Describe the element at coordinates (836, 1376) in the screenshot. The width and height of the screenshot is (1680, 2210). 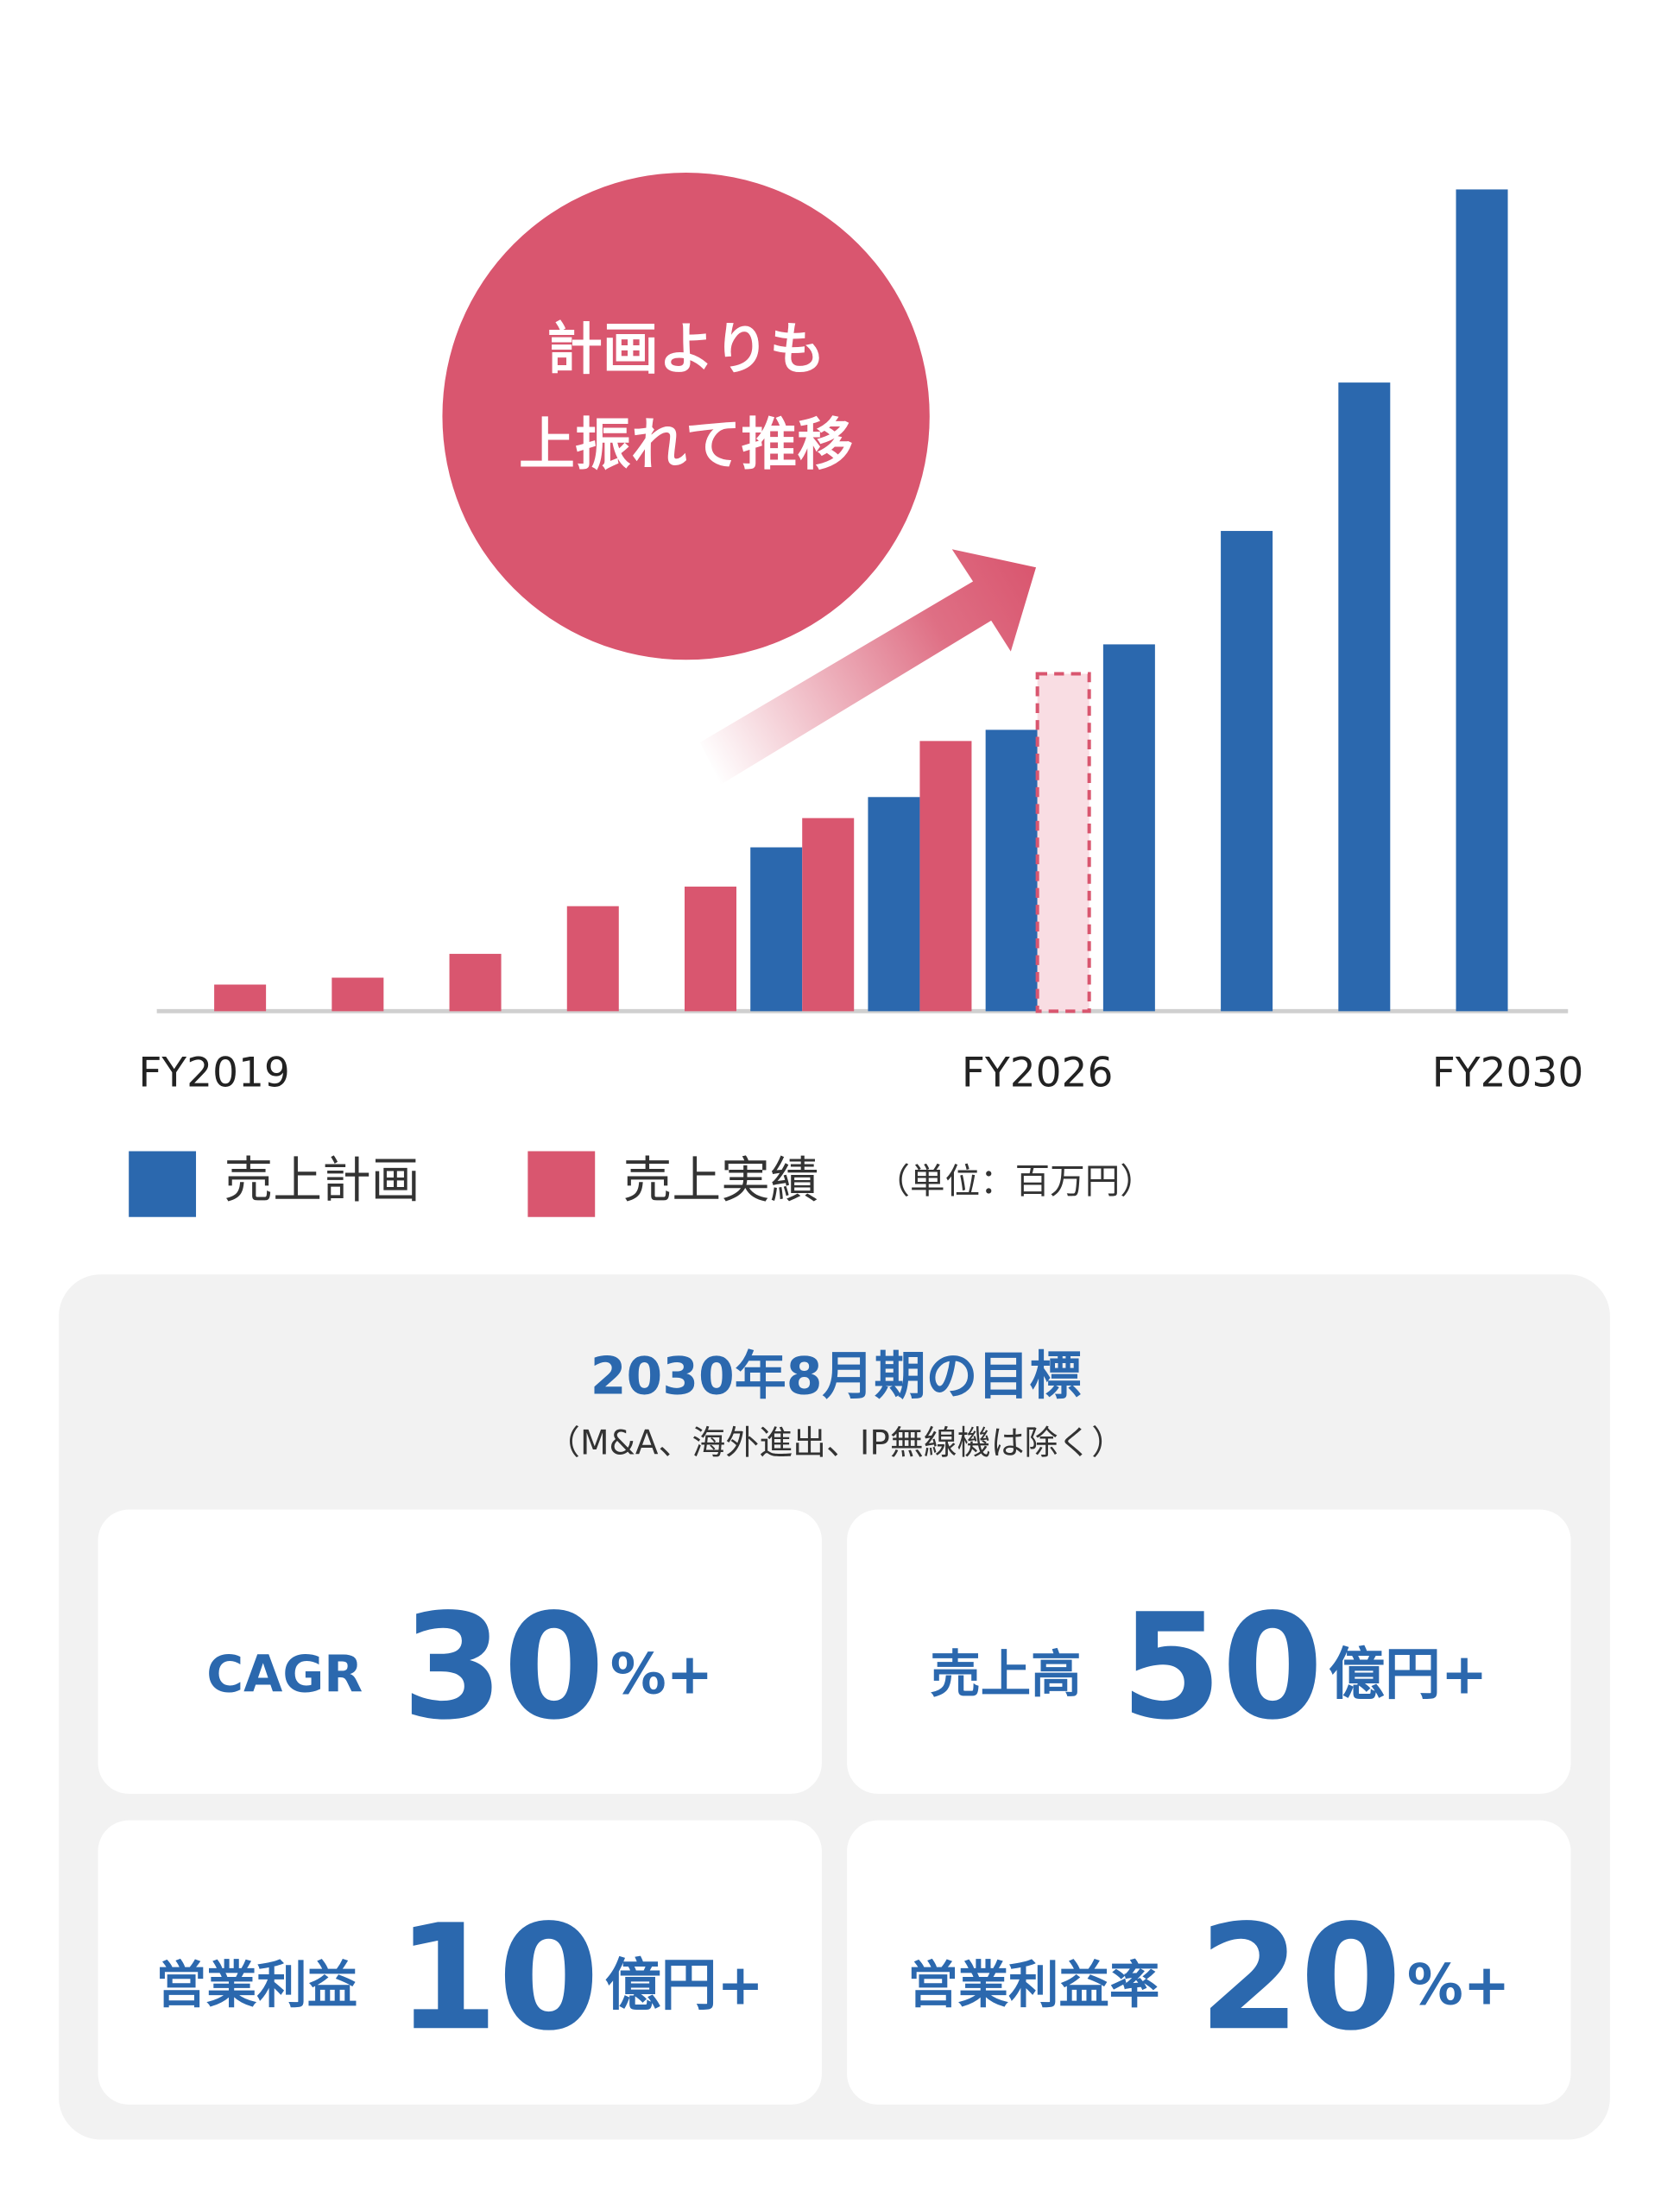
I see `targets-title: 2030年8月期の目標` at that location.